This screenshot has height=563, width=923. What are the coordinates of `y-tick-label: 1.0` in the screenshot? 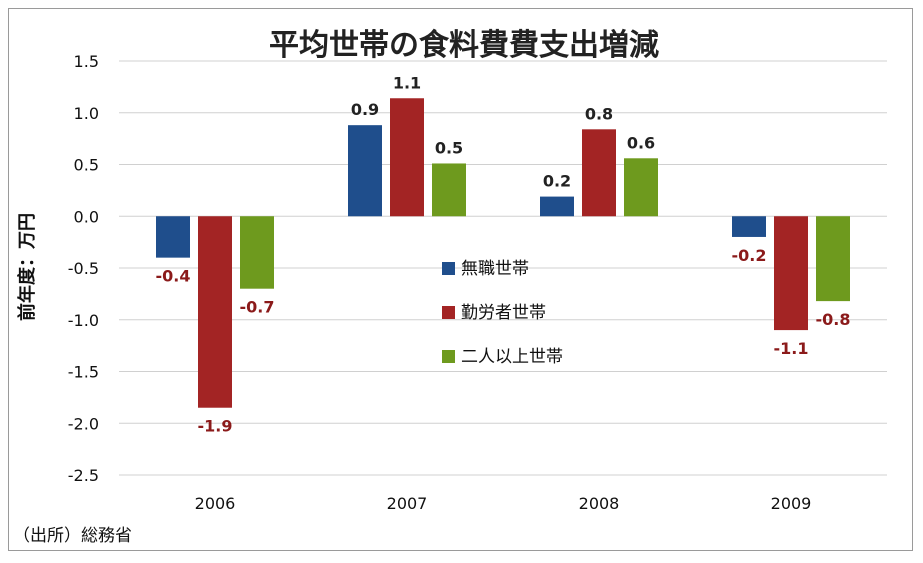 It's located at (86, 113).